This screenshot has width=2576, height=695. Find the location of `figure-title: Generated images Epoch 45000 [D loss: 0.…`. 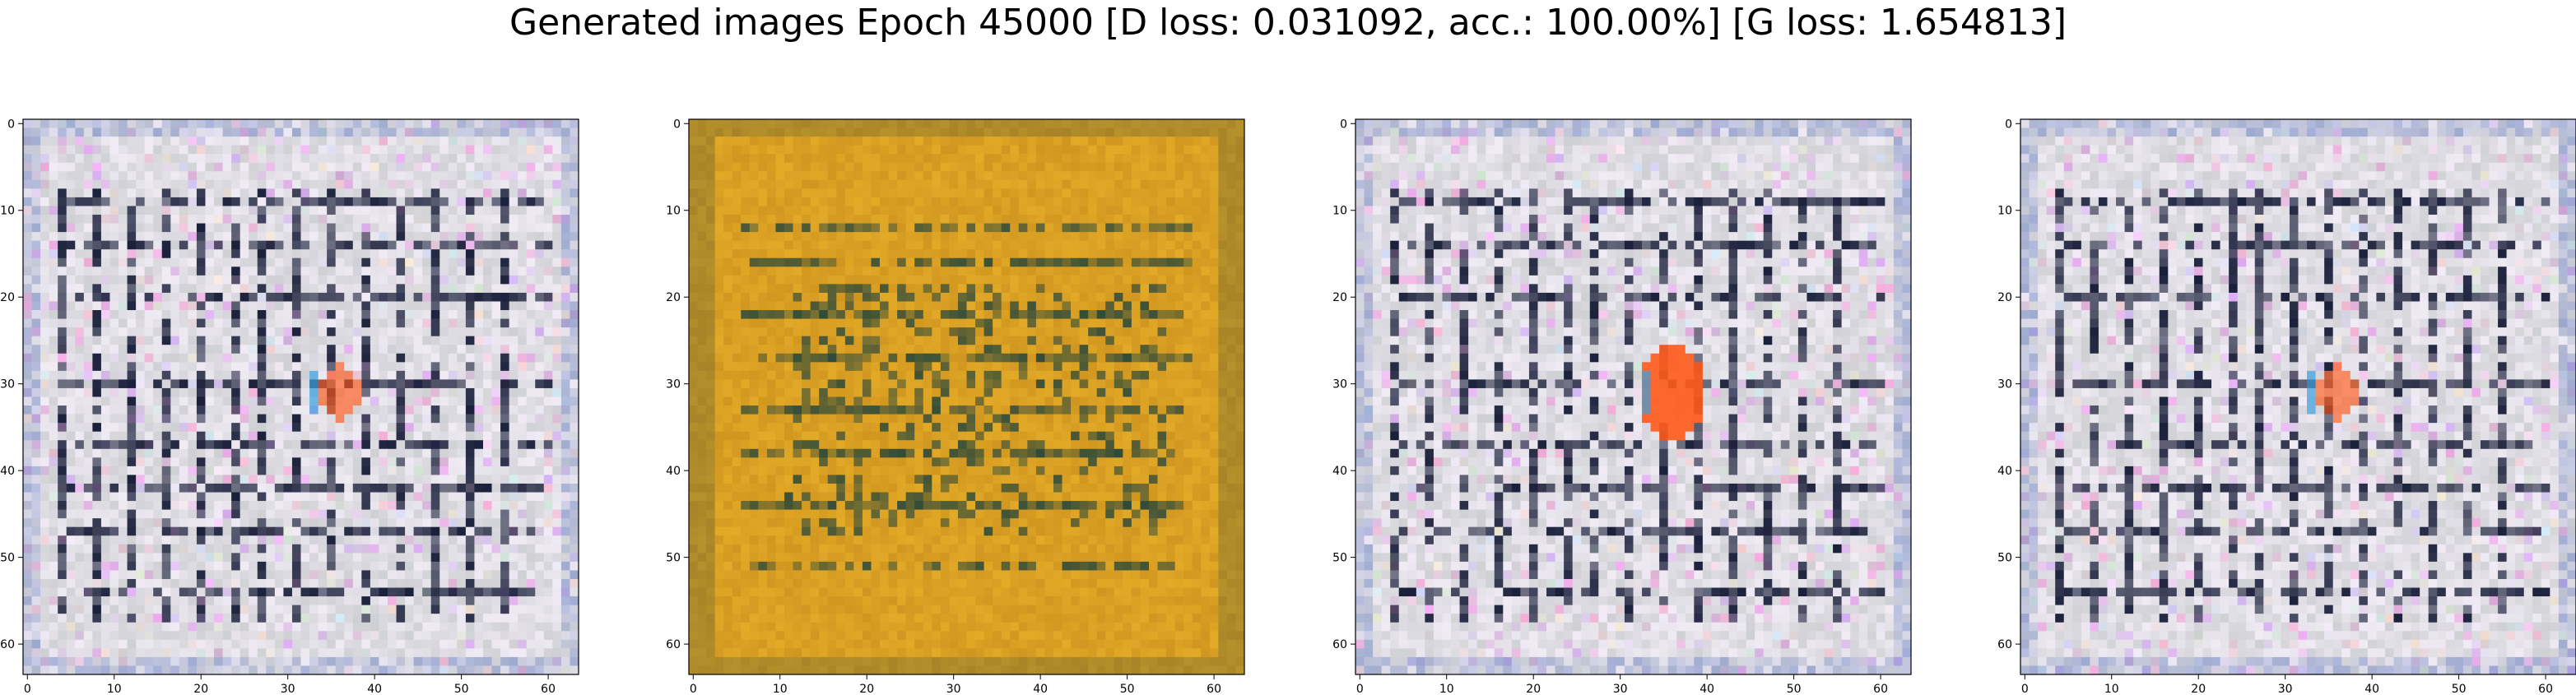

figure-title: Generated images Epoch 45000 [D loss: 0.… is located at coordinates (1288, 23).